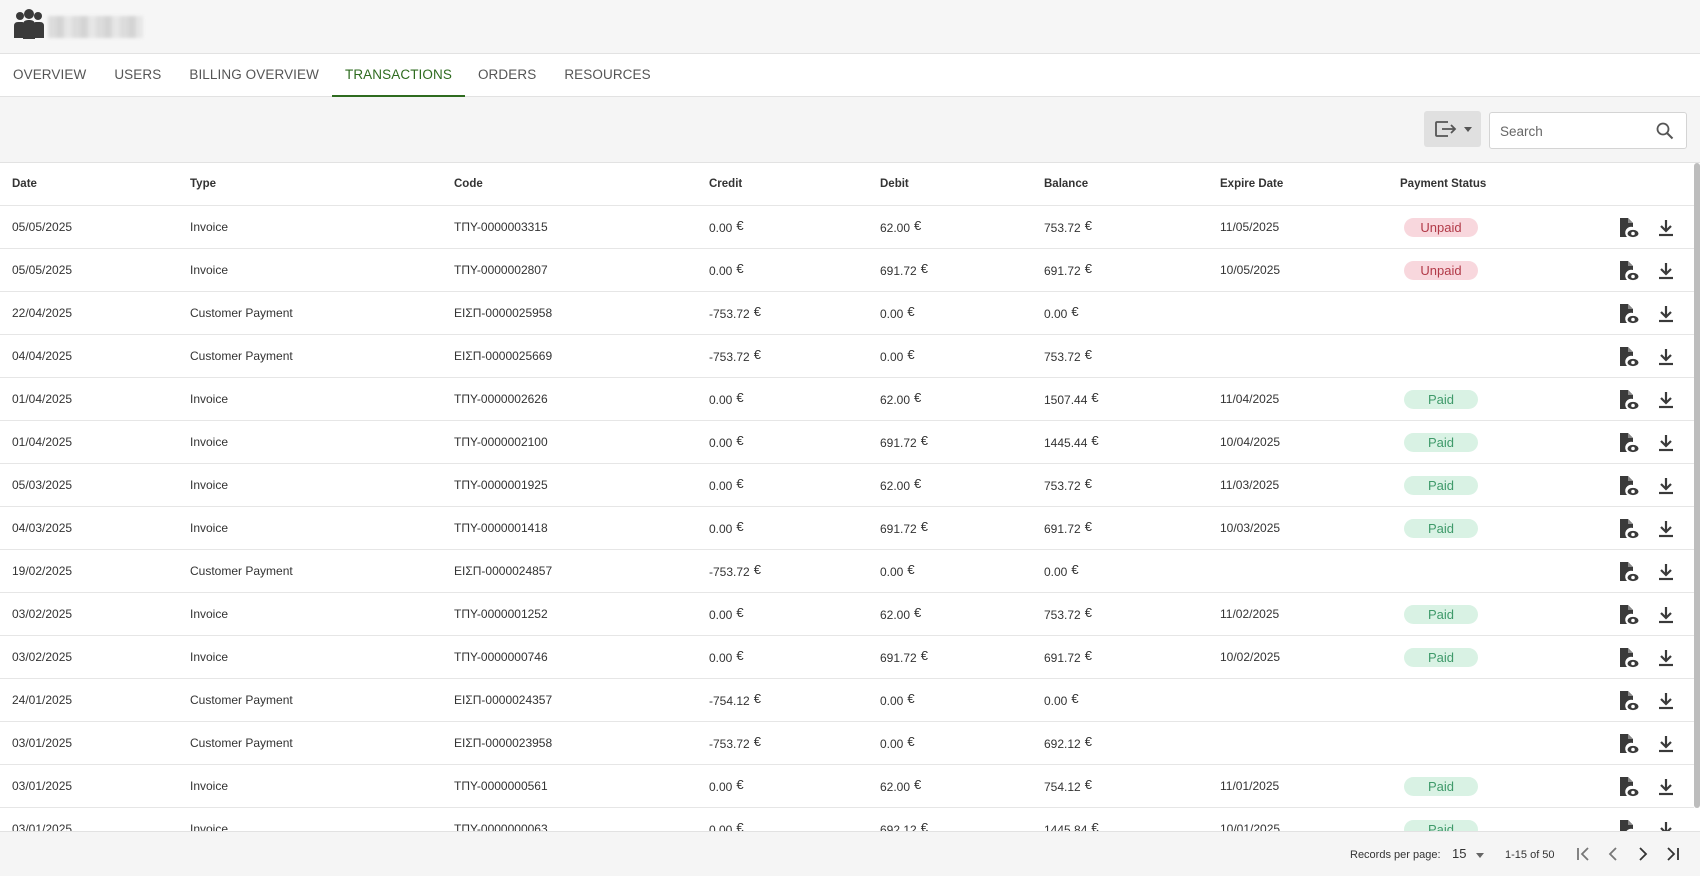 The height and width of the screenshot is (876, 1700). Describe the element at coordinates (1665, 131) in the screenshot. I see `search-icon` at that location.